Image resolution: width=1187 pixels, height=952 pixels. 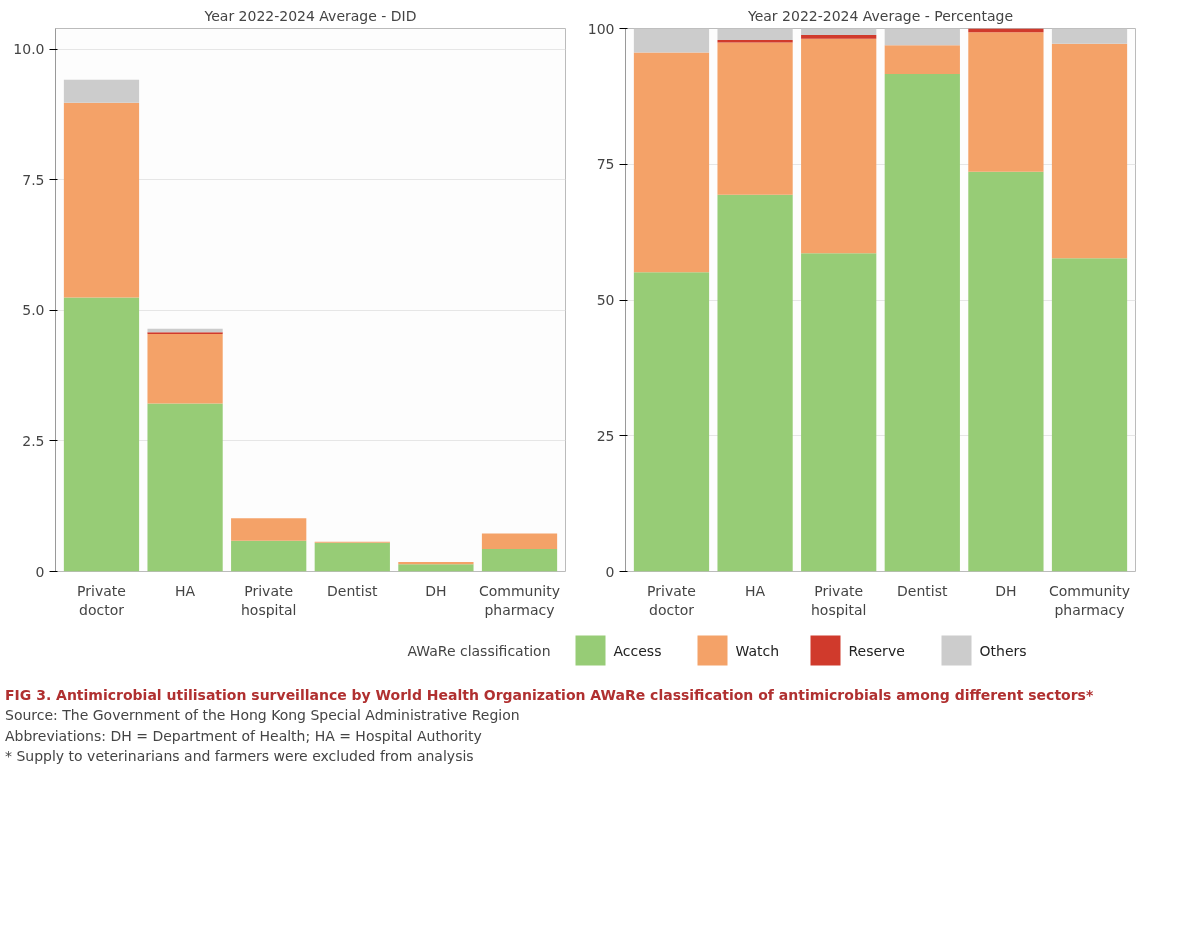 I want to click on y-tick-label: 100, so click(x=601, y=28).